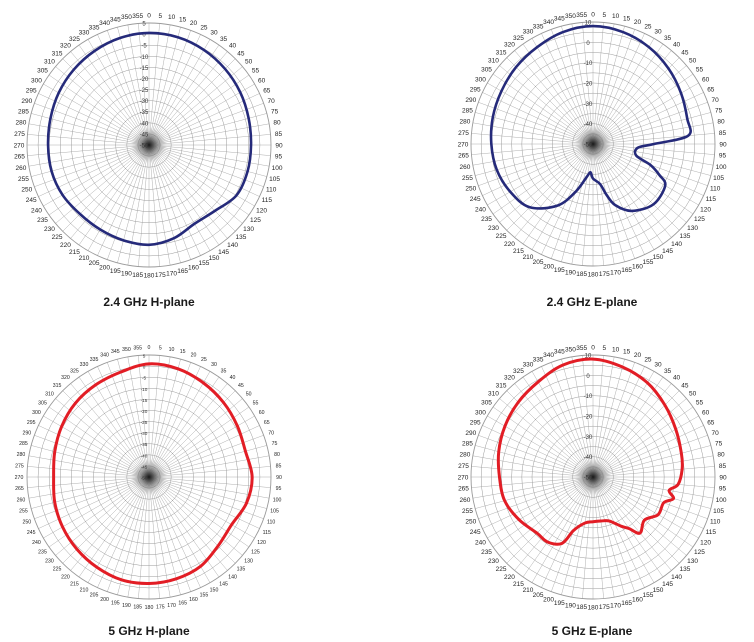 This screenshot has height=642, width=754. Describe the element at coordinates (84, 590) in the screenshot. I see `angle-tick-label: 210` at that location.